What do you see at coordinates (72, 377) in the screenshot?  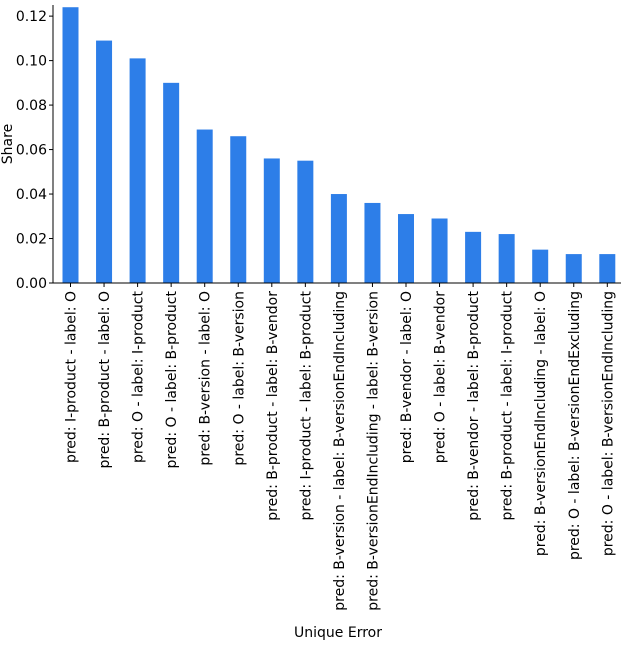 I see `x-tick-label: pred: I-product - label: O` at bounding box center [72, 377].